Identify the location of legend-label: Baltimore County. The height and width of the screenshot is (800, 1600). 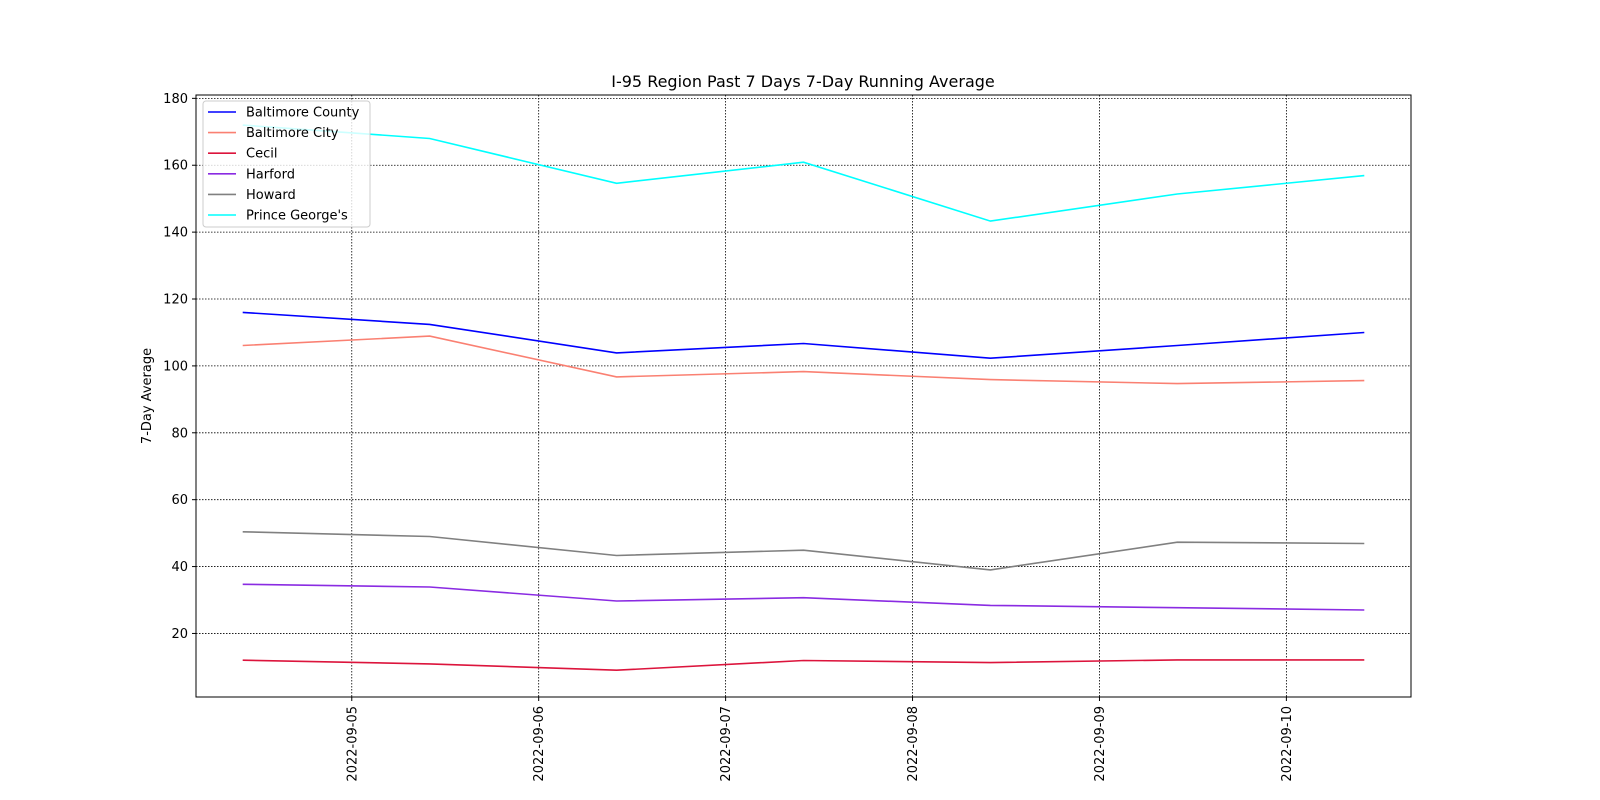
(303, 113).